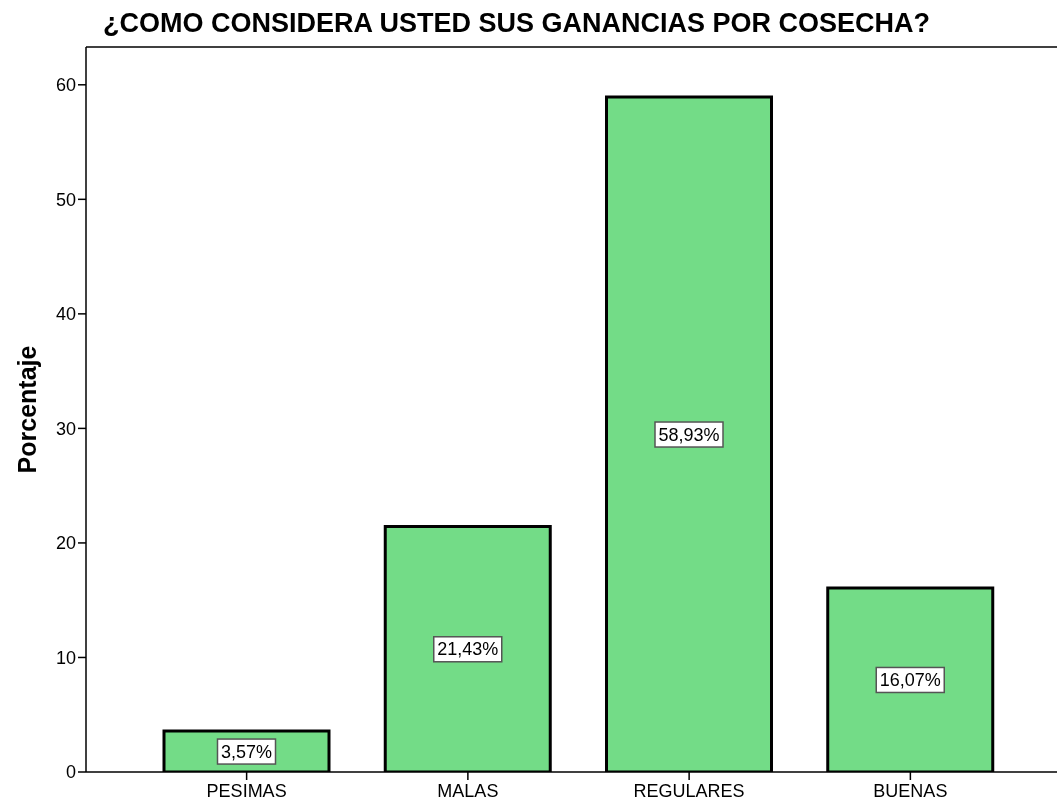  What do you see at coordinates (70, 772) in the screenshot?
I see `y-tick-label: 0` at bounding box center [70, 772].